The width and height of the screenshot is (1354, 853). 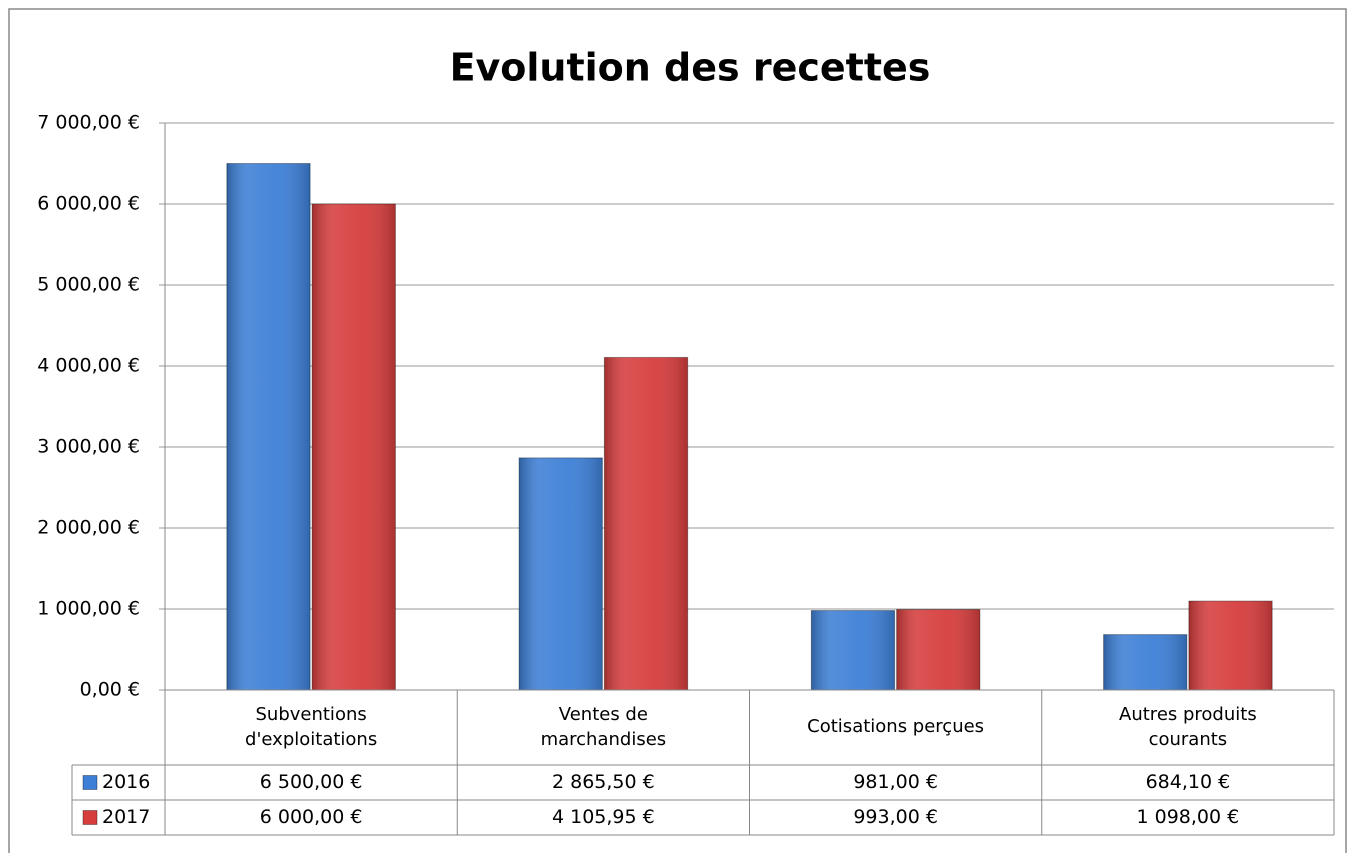 I want to click on y-tick-label: 5 000,00 €, so click(x=88, y=285).